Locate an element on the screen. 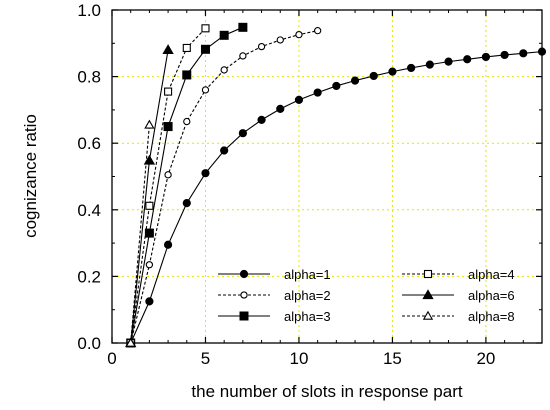 The width and height of the screenshot is (550, 410). legend-item: alpha=1 is located at coordinates (274, 274).